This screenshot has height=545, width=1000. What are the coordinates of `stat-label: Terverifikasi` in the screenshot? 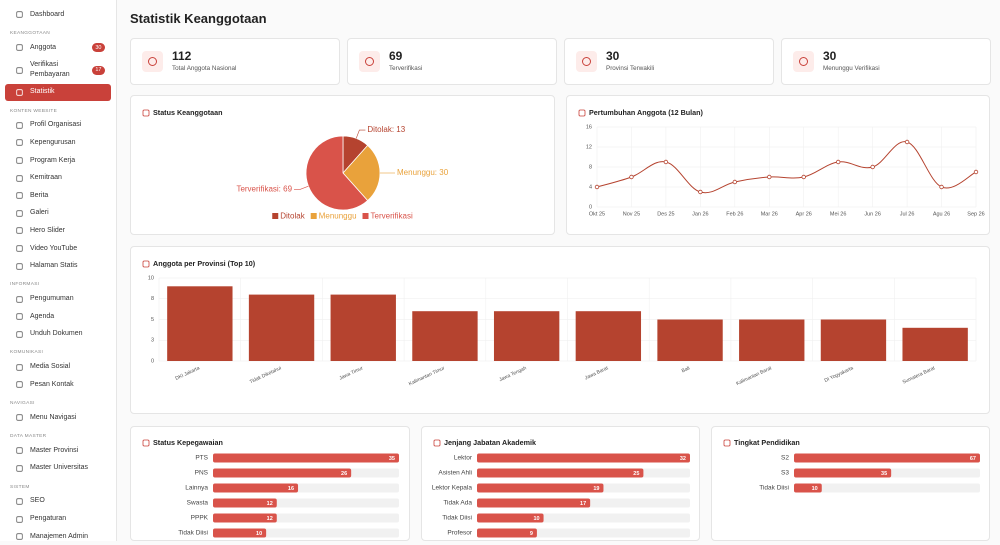 It's located at (406, 68).